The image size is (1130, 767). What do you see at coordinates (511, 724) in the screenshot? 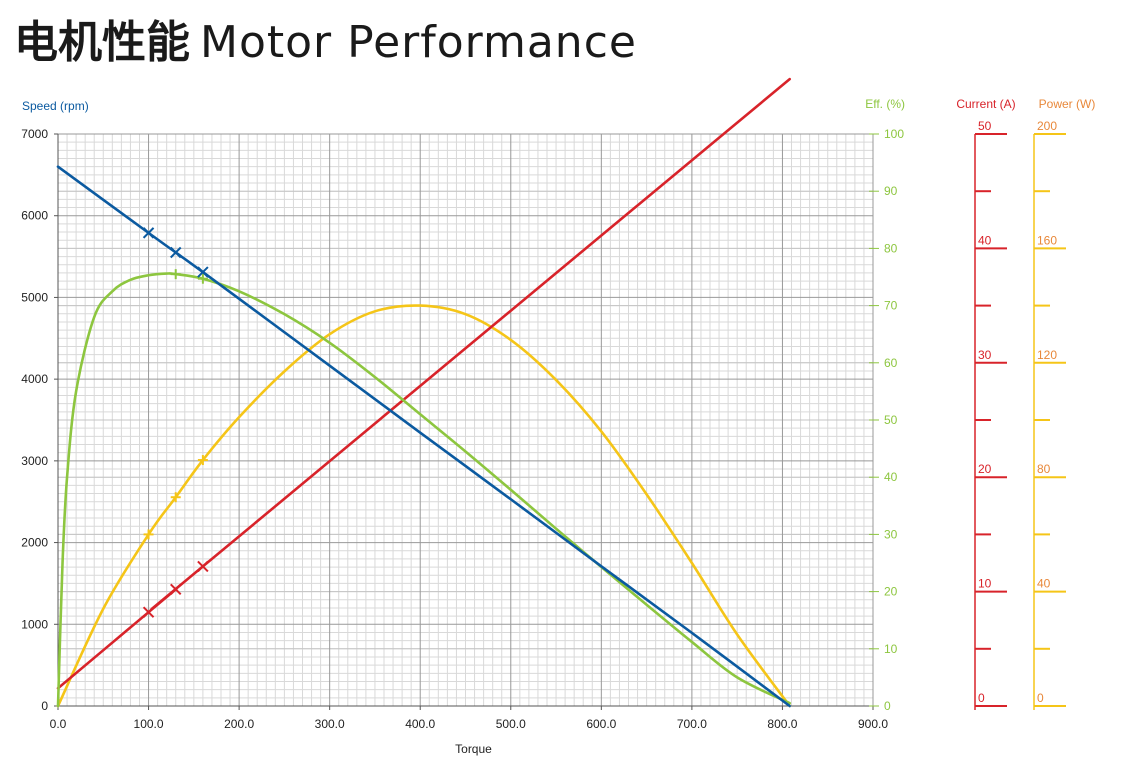
I see `x-tick-label: 500.0` at bounding box center [511, 724].